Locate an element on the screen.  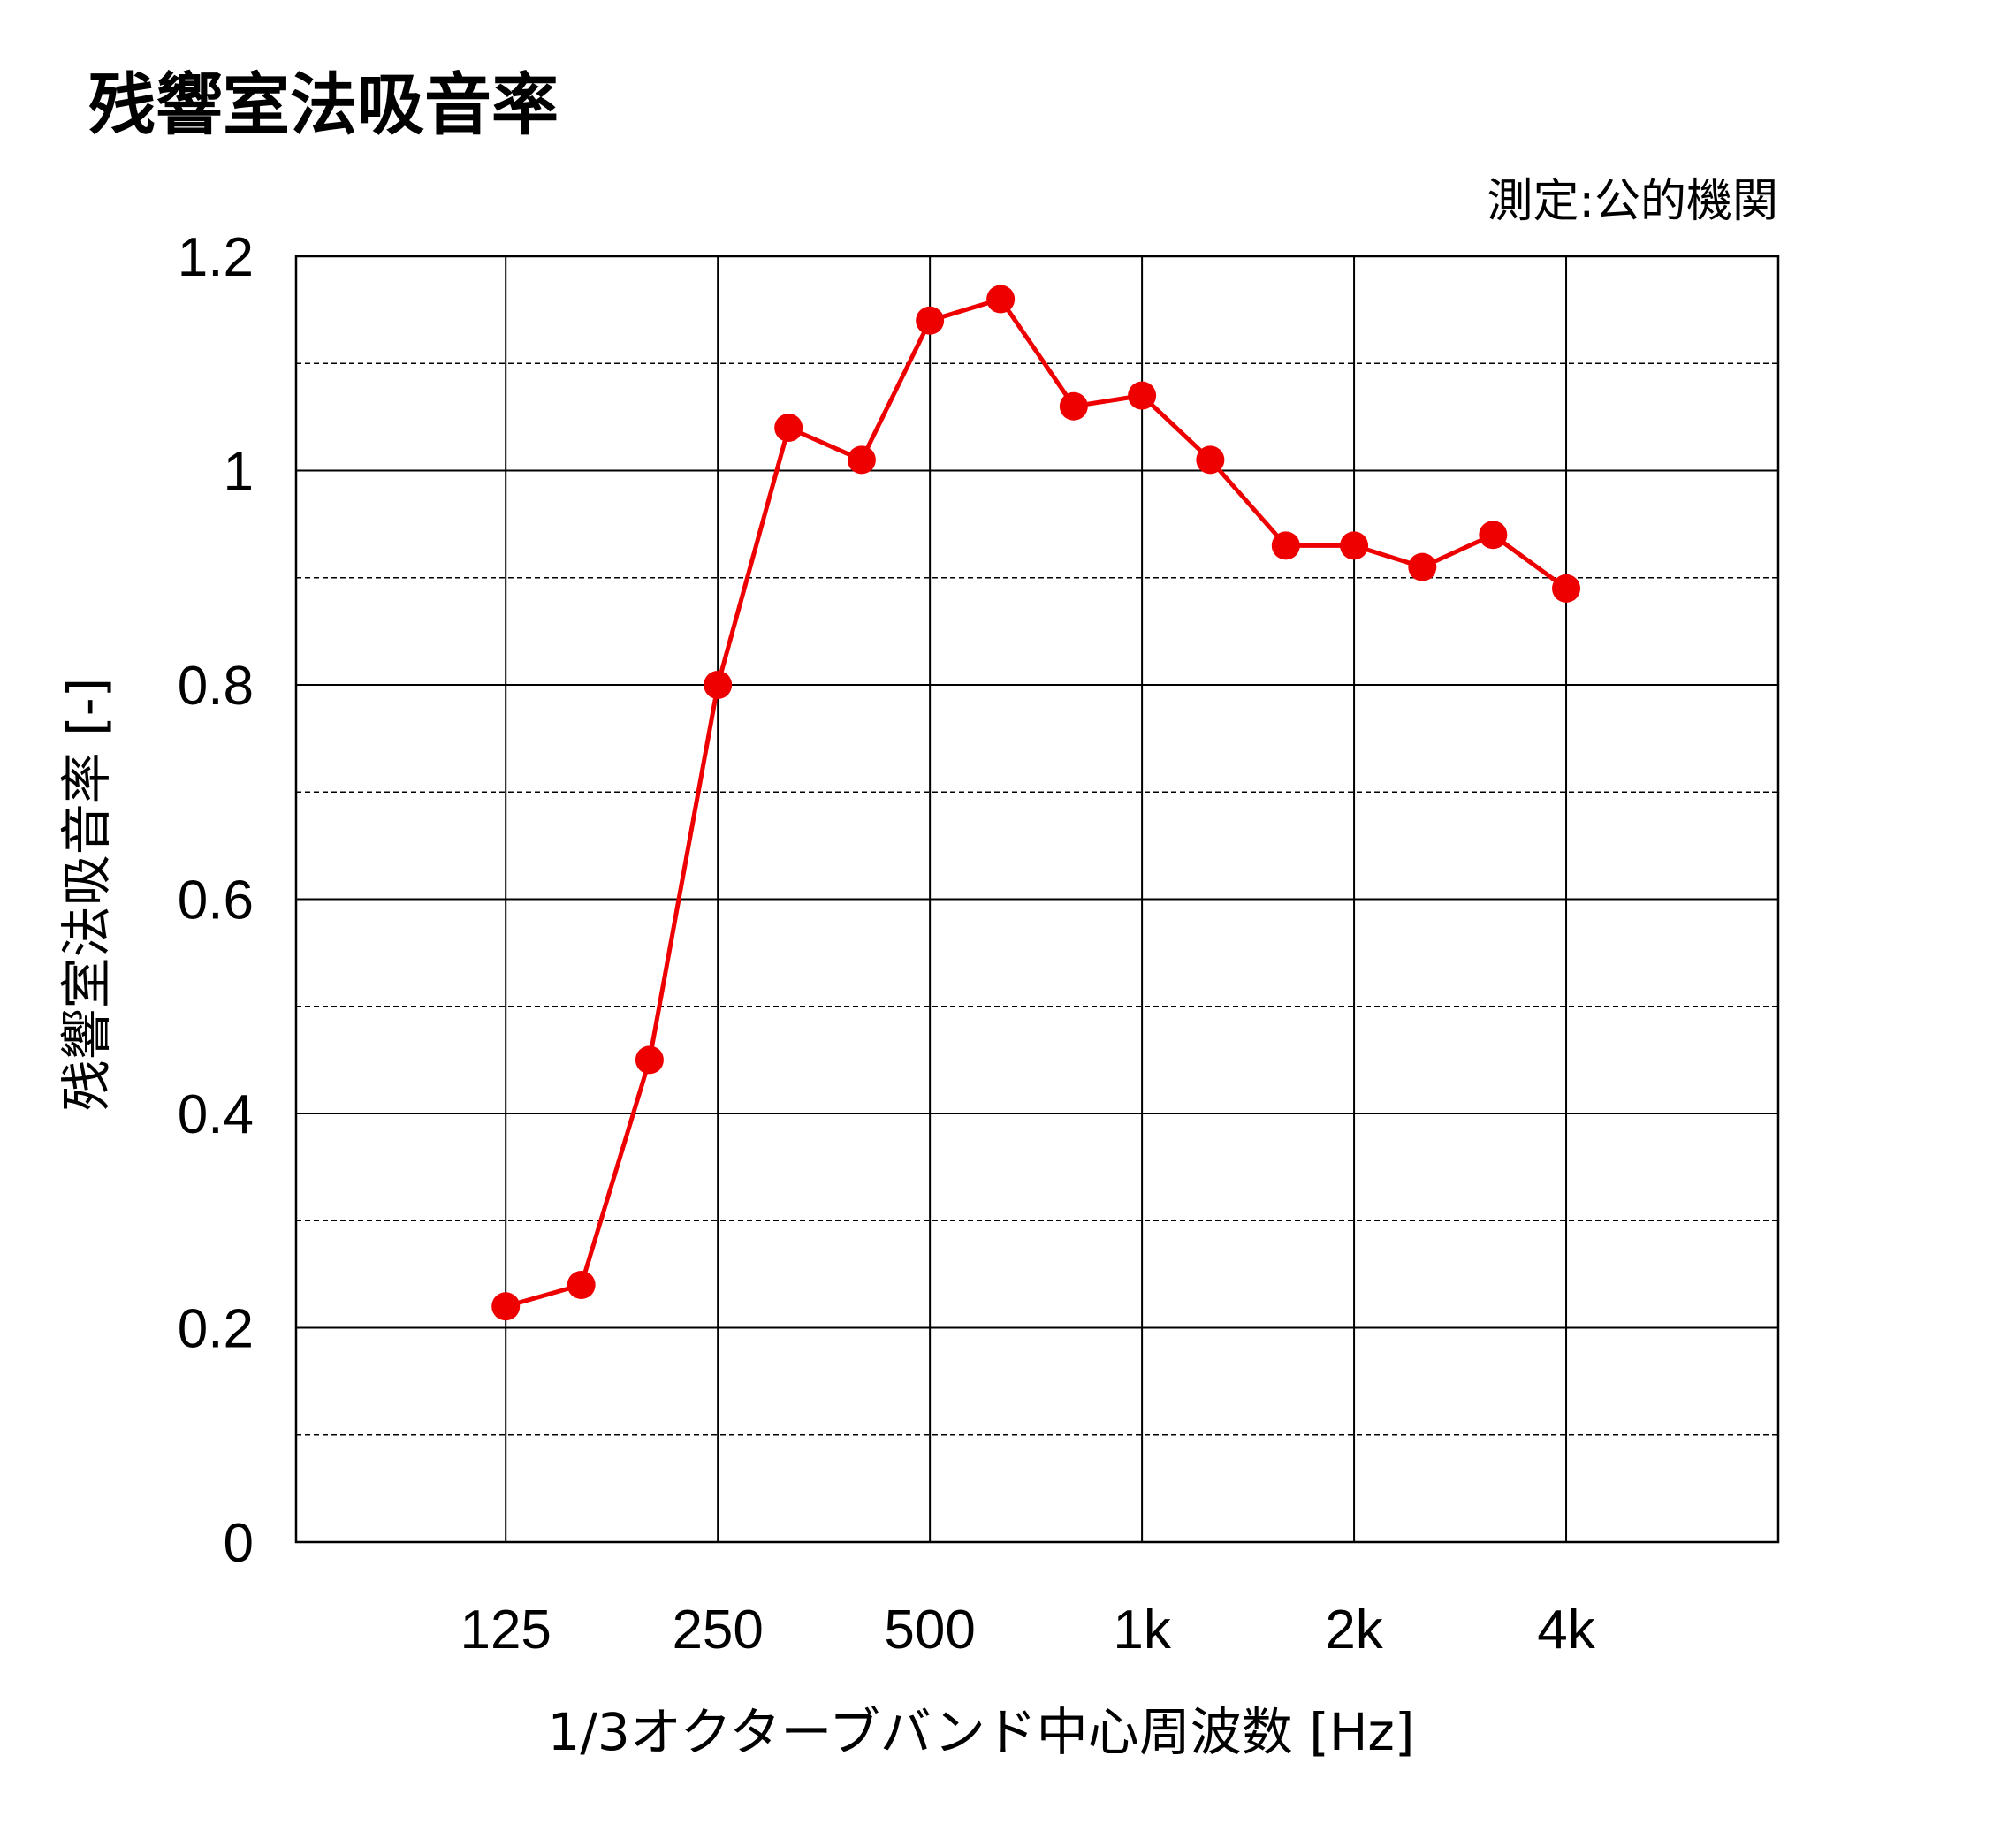
y-tick-label: 0.8 is located at coordinates (216, 686).